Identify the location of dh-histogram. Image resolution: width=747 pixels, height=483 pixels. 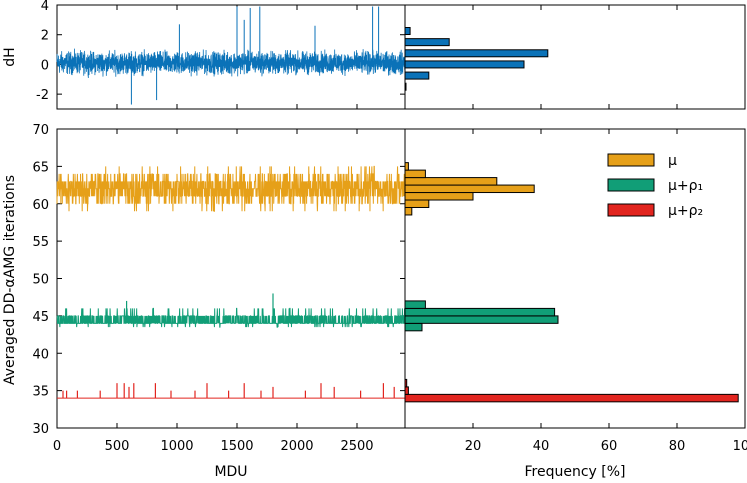
(541, 57).